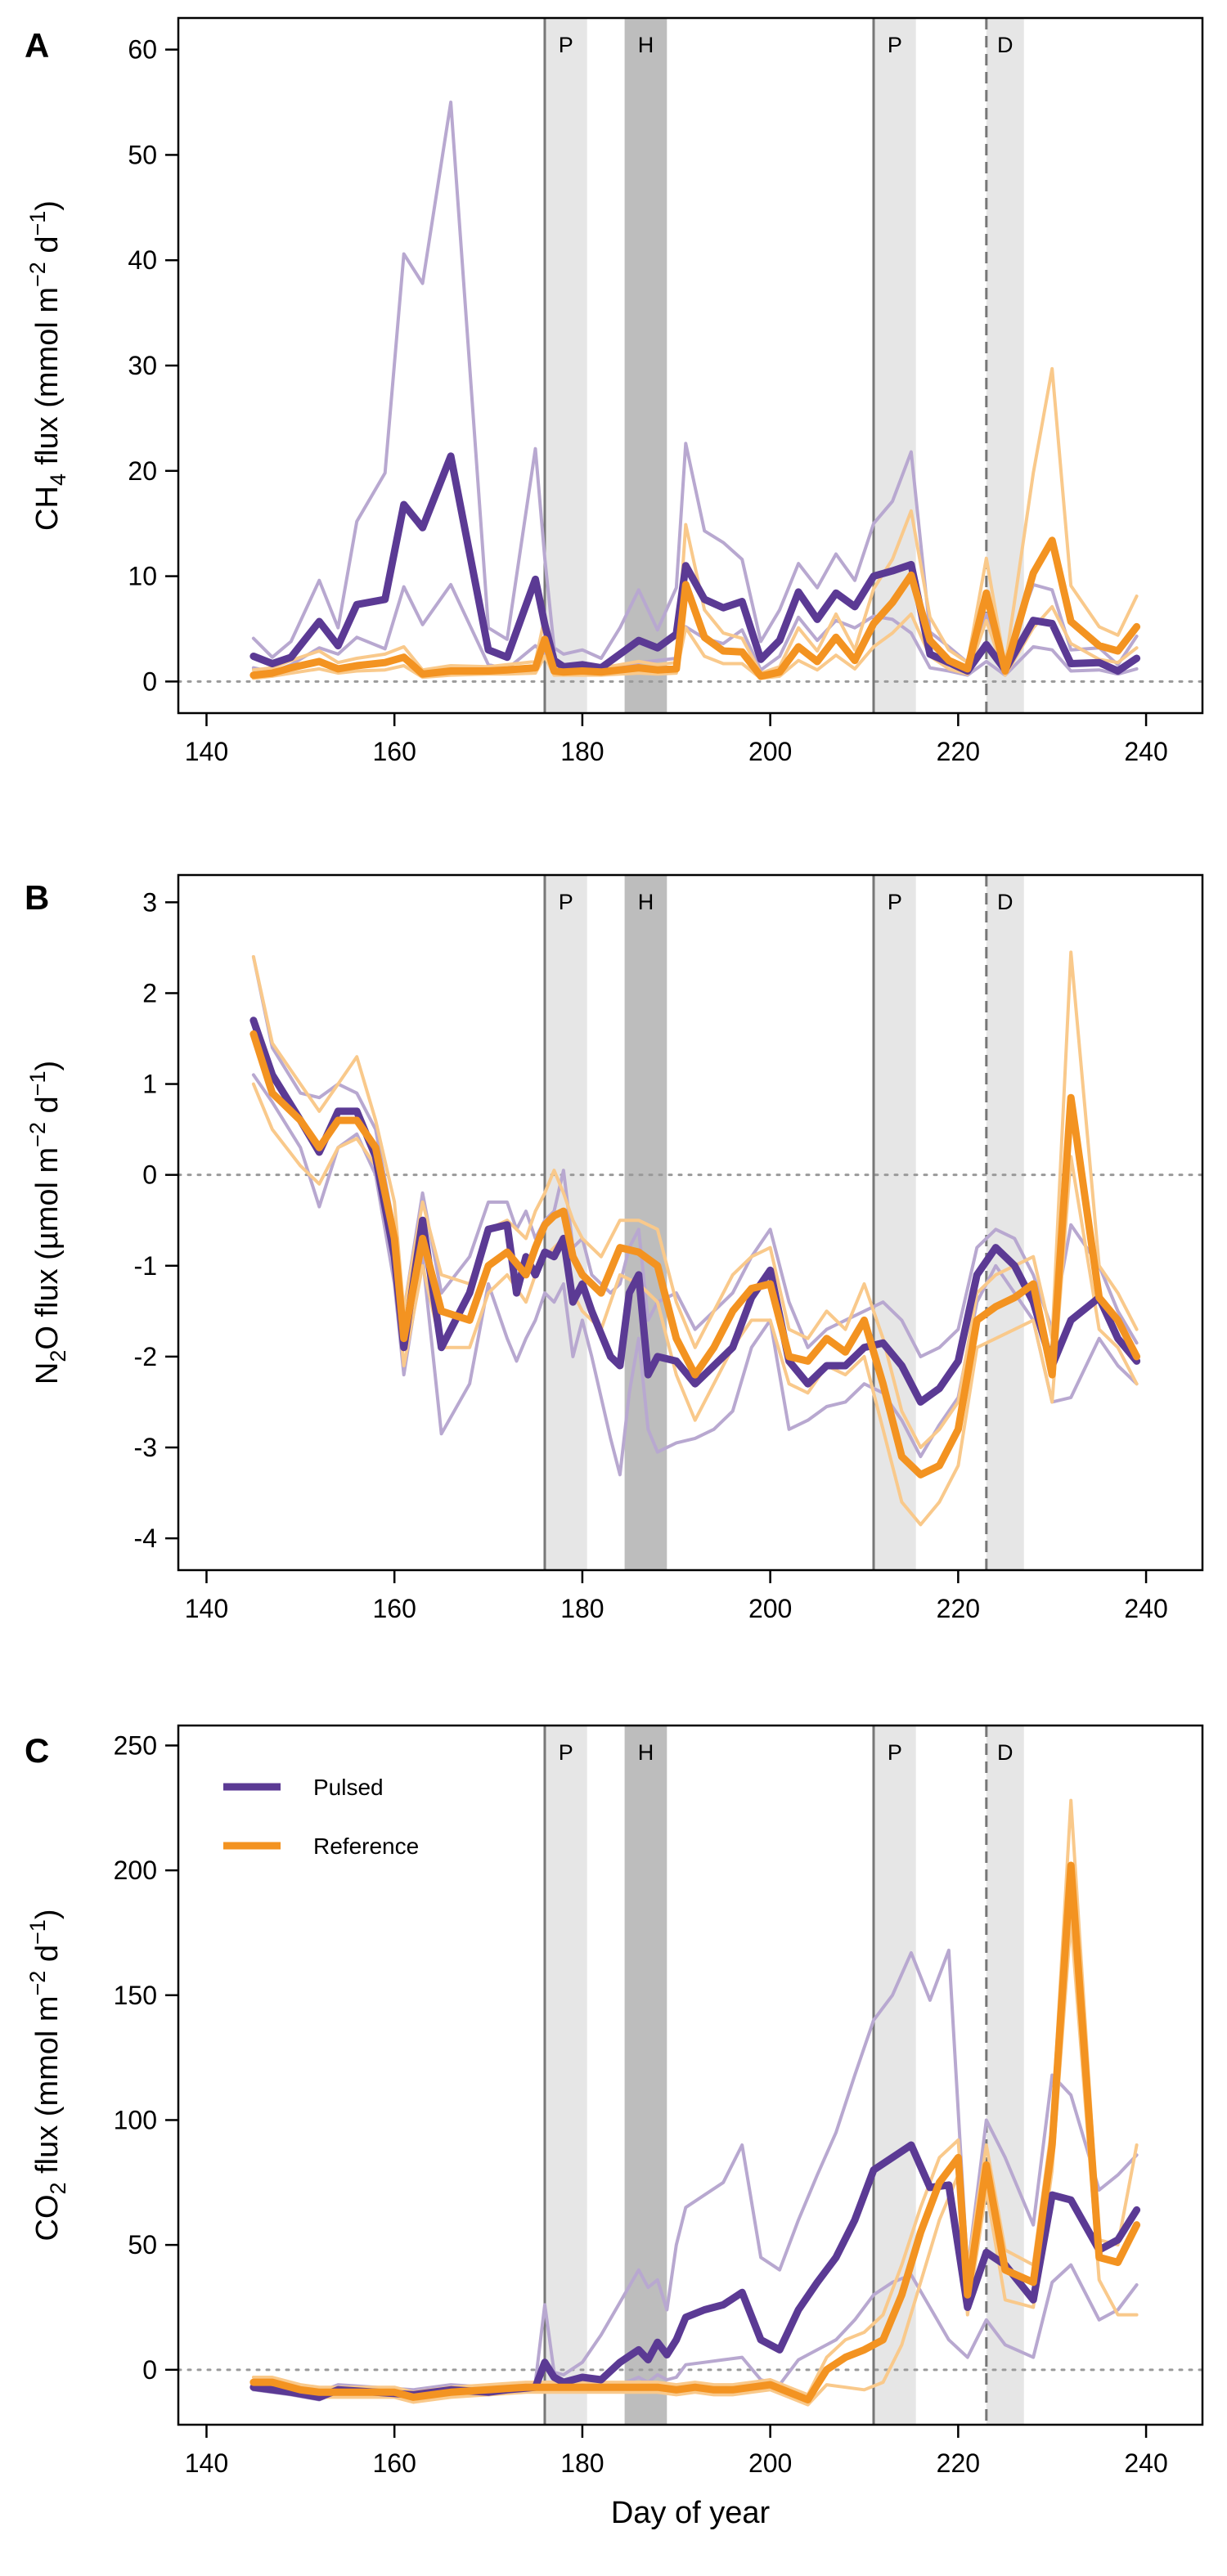  What do you see at coordinates (142, 260) in the screenshot?
I see `y-tick-label: 40` at bounding box center [142, 260].